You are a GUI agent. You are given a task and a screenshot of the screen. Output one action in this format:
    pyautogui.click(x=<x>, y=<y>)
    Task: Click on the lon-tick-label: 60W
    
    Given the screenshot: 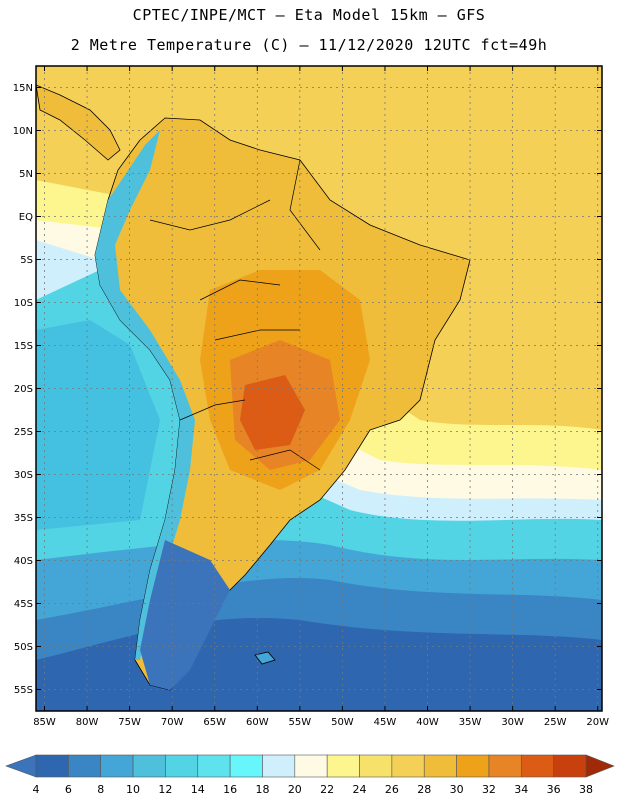 What is the action you would take?
    pyautogui.click(x=257, y=722)
    